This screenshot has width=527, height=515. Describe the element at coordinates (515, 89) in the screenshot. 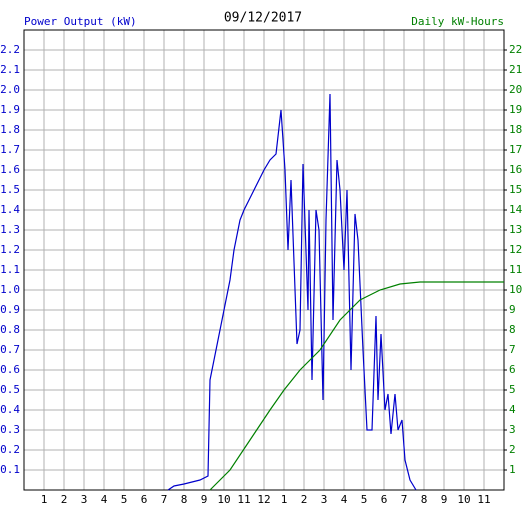

I see `y2-tick-label: 20` at that location.